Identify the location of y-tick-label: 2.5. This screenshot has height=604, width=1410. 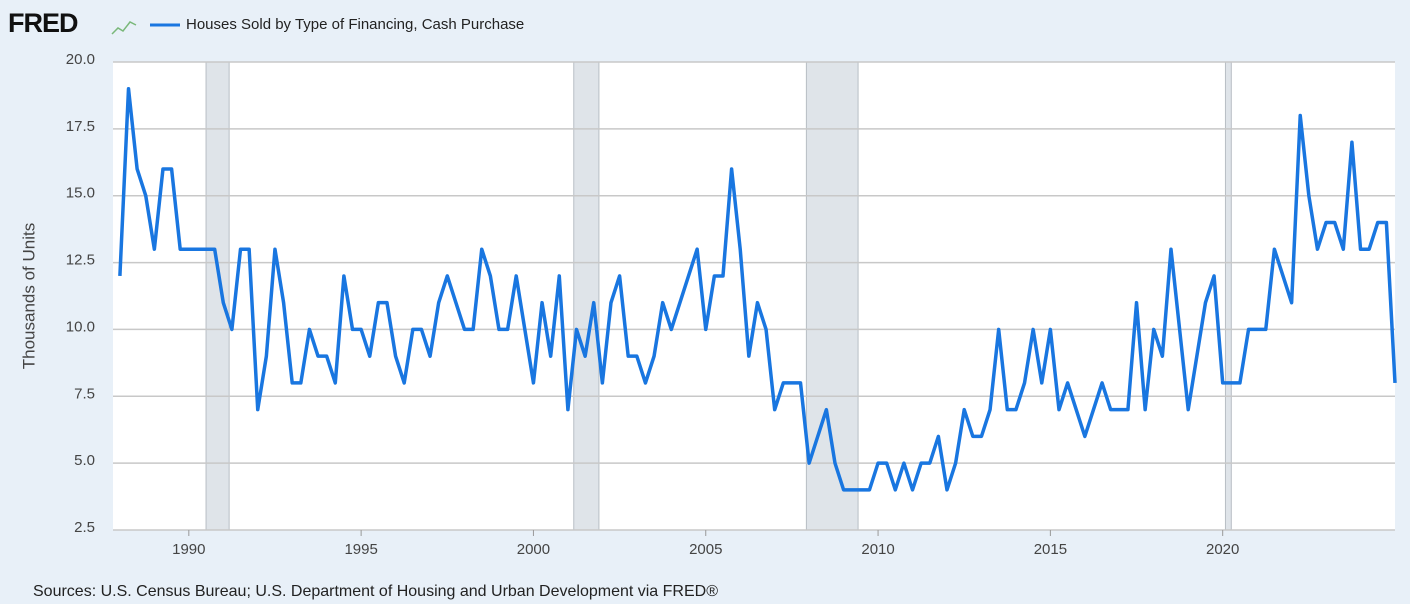
(84, 527).